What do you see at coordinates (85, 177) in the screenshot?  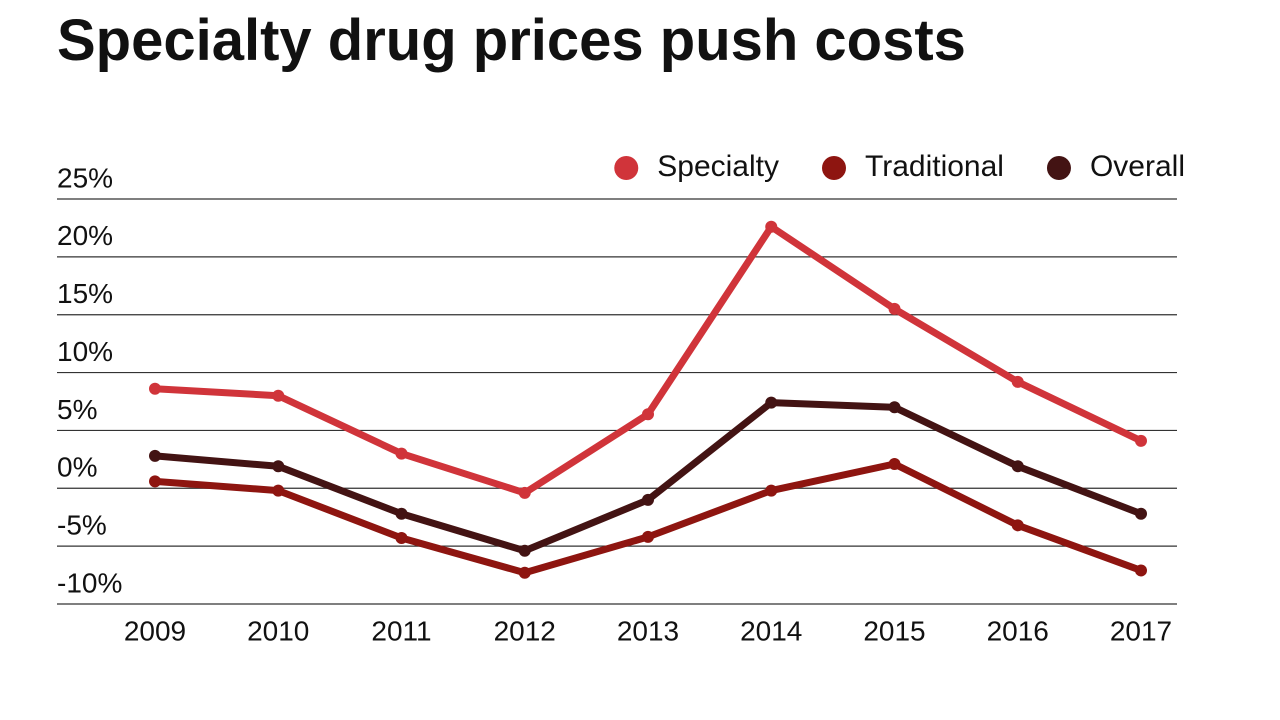 I see `y-tick-label: 25%` at bounding box center [85, 177].